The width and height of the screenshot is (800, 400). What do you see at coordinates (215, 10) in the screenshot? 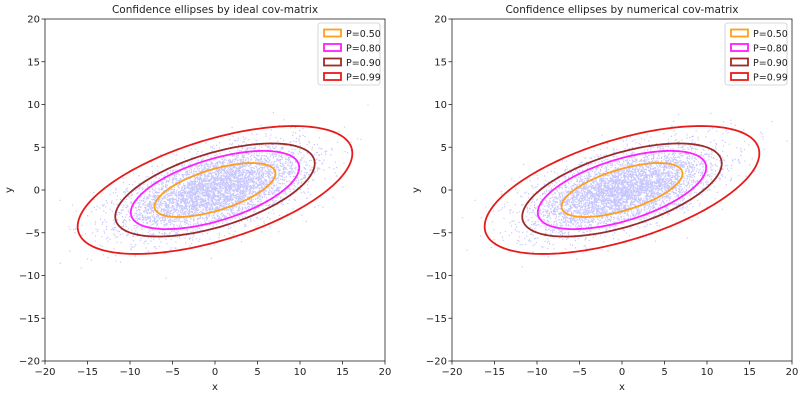
I see `chart-title: Confidence ellipses by ideal cov-matrix` at bounding box center [215, 10].